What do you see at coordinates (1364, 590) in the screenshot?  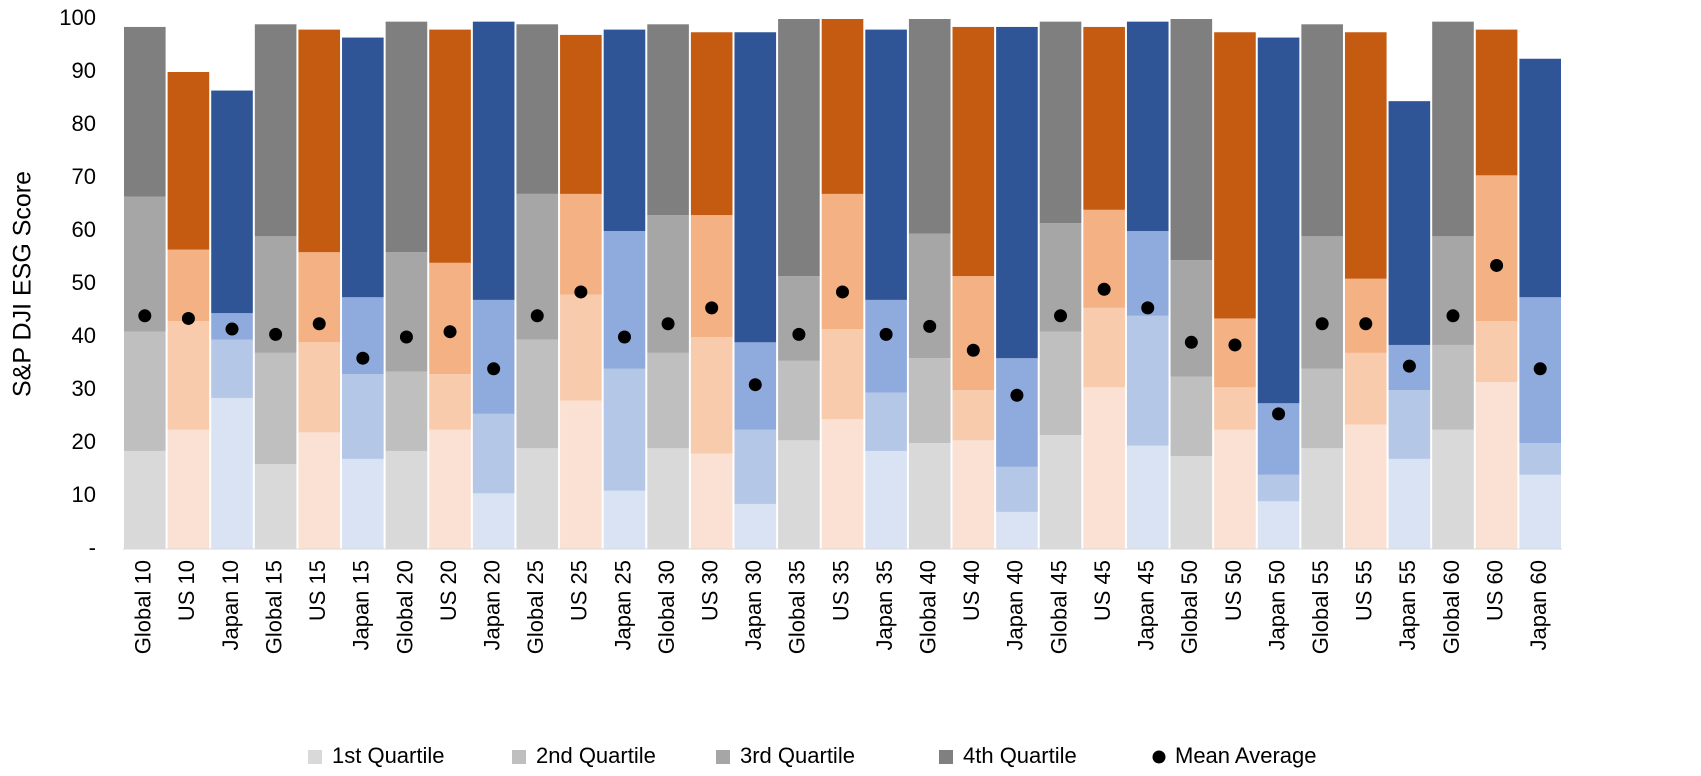 I see `x-tick-label: US 55` at bounding box center [1364, 590].